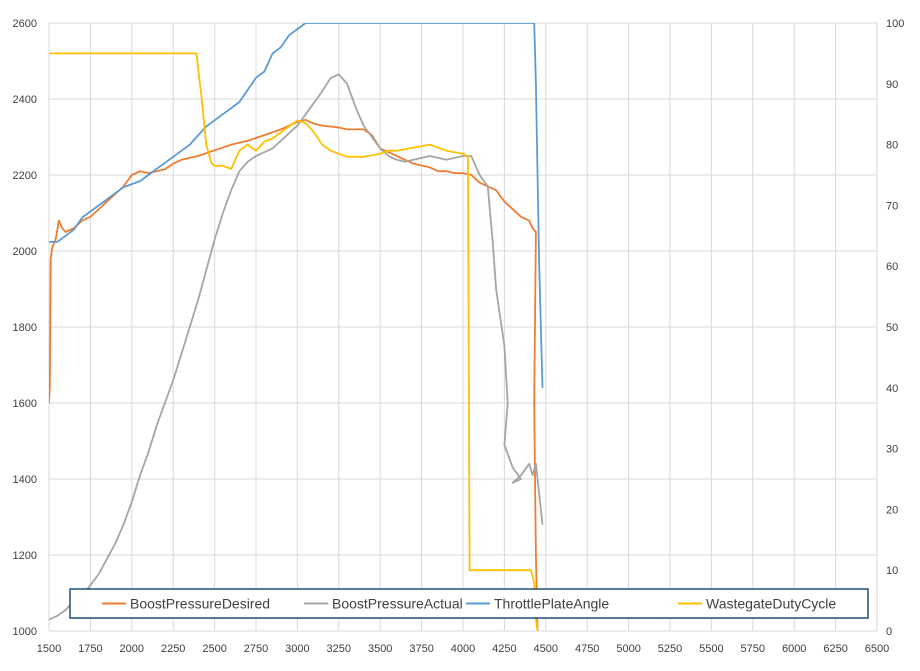  What do you see at coordinates (49, 649) in the screenshot?
I see `x-tick-label: 1500` at bounding box center [49, 649].